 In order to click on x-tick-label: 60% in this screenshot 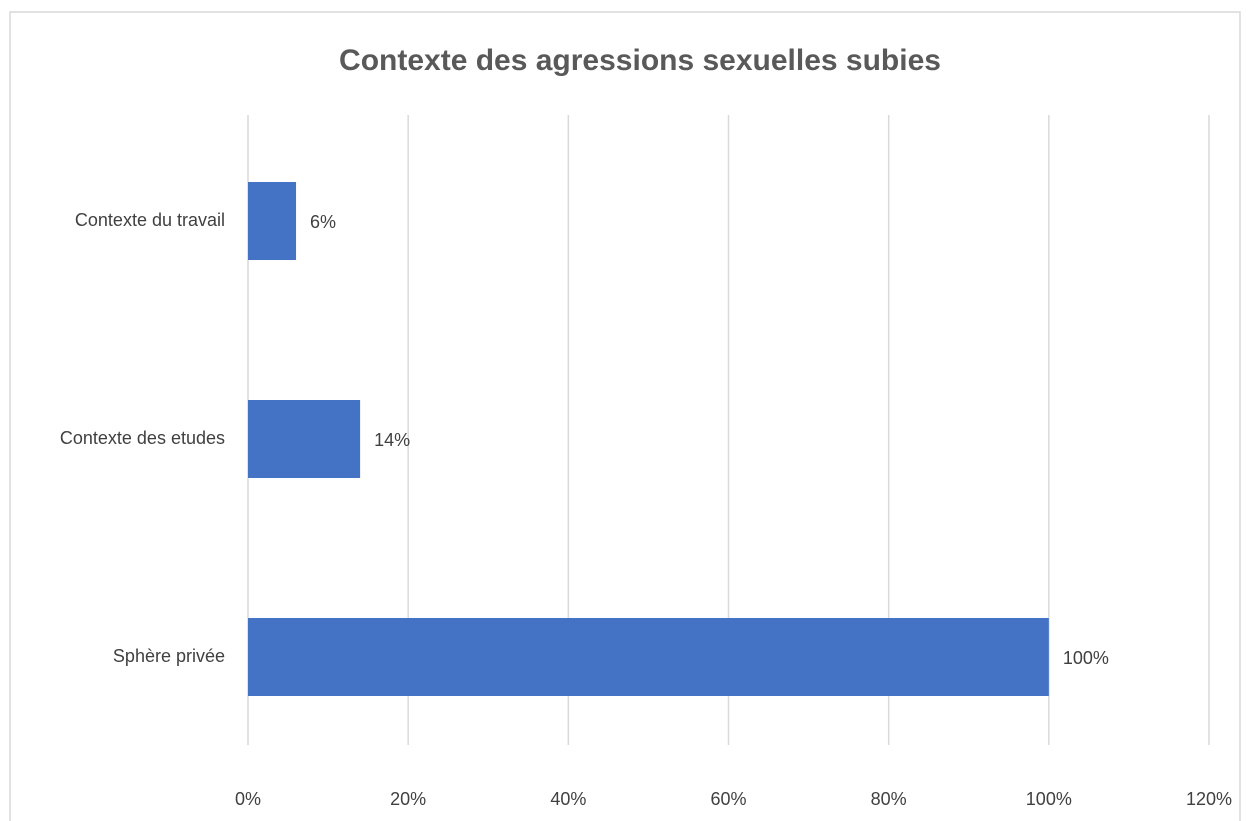, I will do `click(728, 799)`.